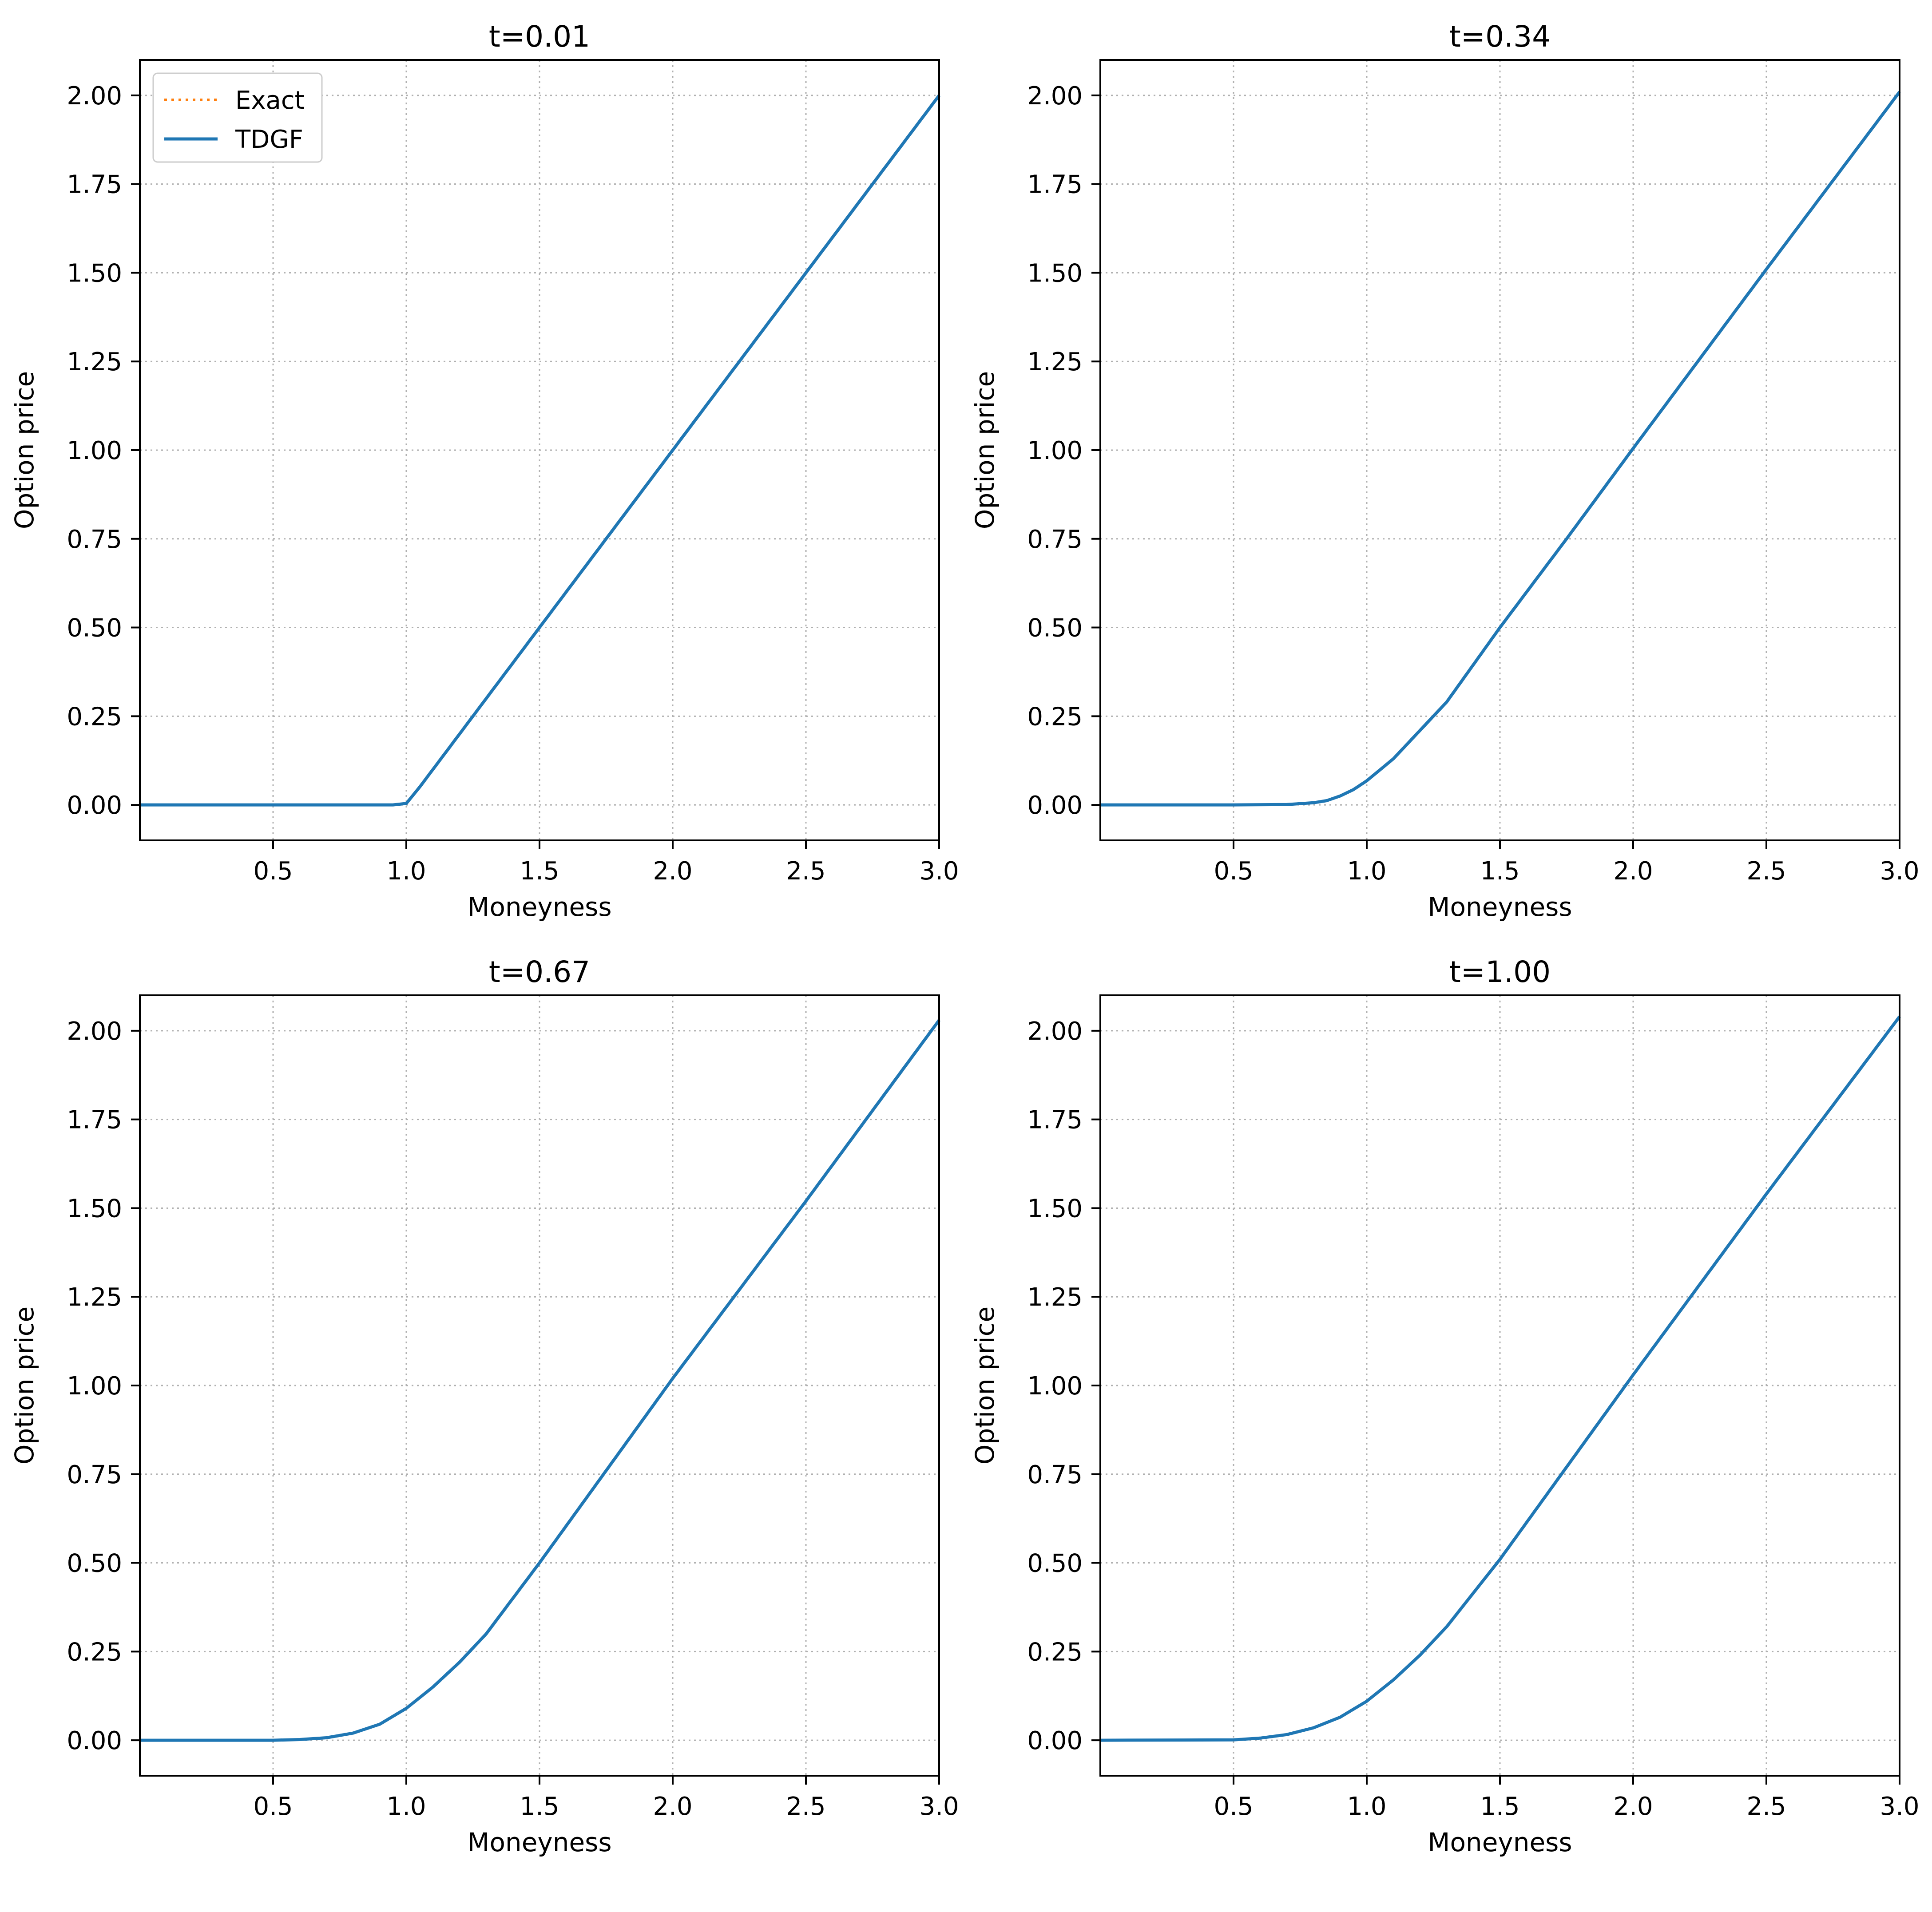 The width and height of the screenshot is (1932, 1912). I want to click on legend-label: Exact, so click(270, 100).